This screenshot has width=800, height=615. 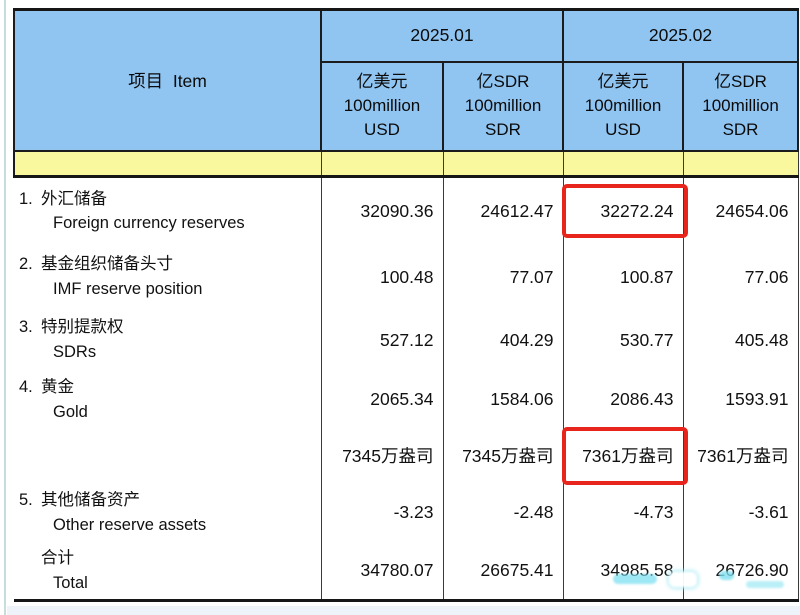 What do you see at coordinates (57, 558) in the screenshot?
I see `item-zh-text: 合计` at bounding box center [57, 558].